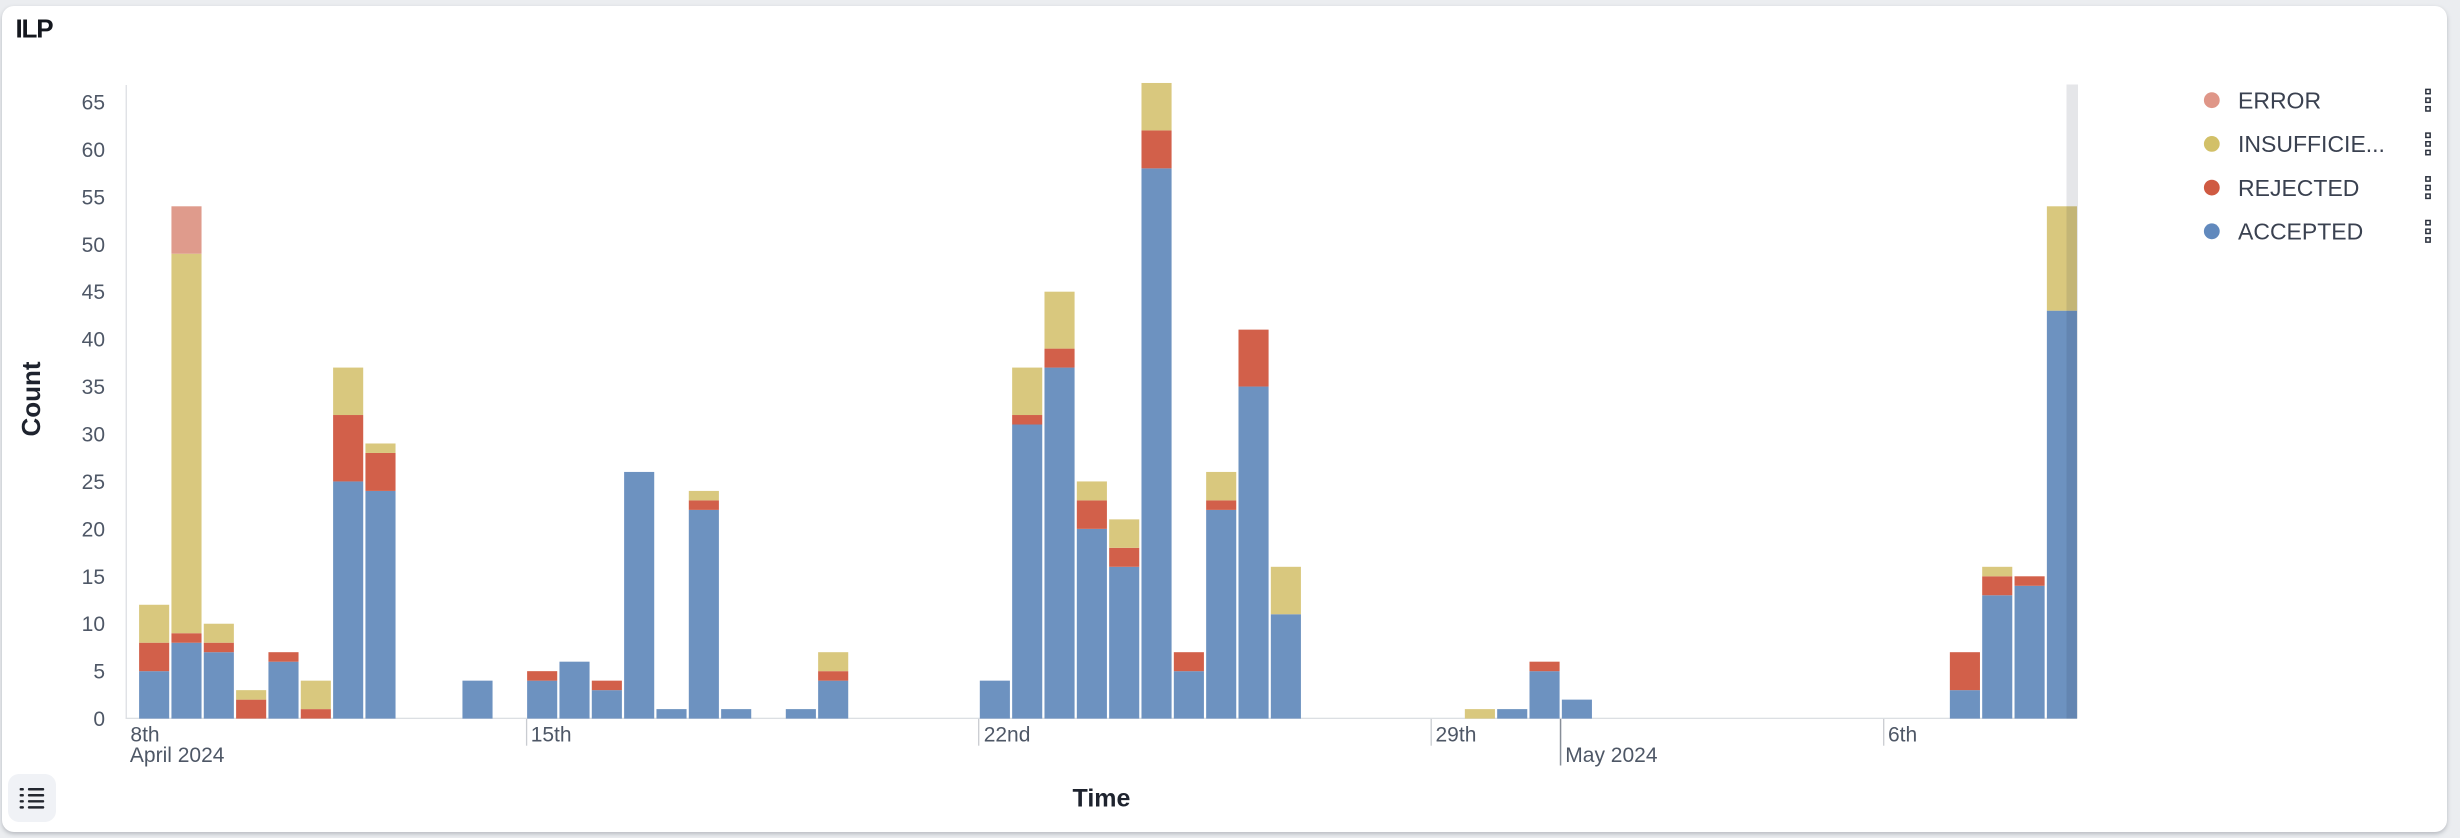 The width and height of the screenshot is (2460, 838). I want to click on svg-text: 15, so click(93, 577).